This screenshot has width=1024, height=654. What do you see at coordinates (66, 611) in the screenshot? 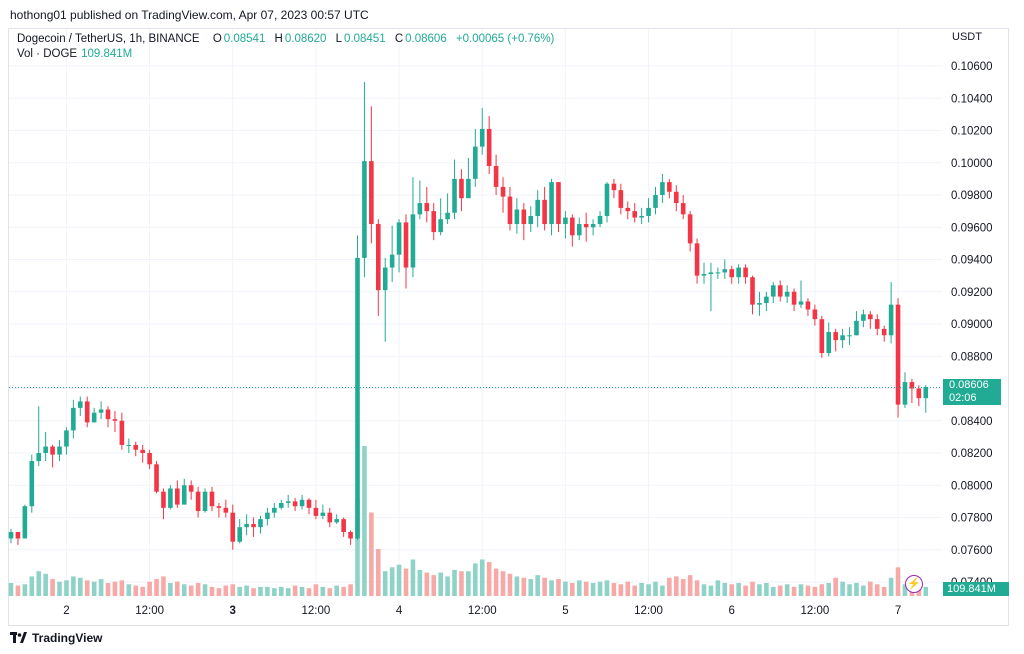
I see `x-tick-label: 2` at bounding box center [66, 611].